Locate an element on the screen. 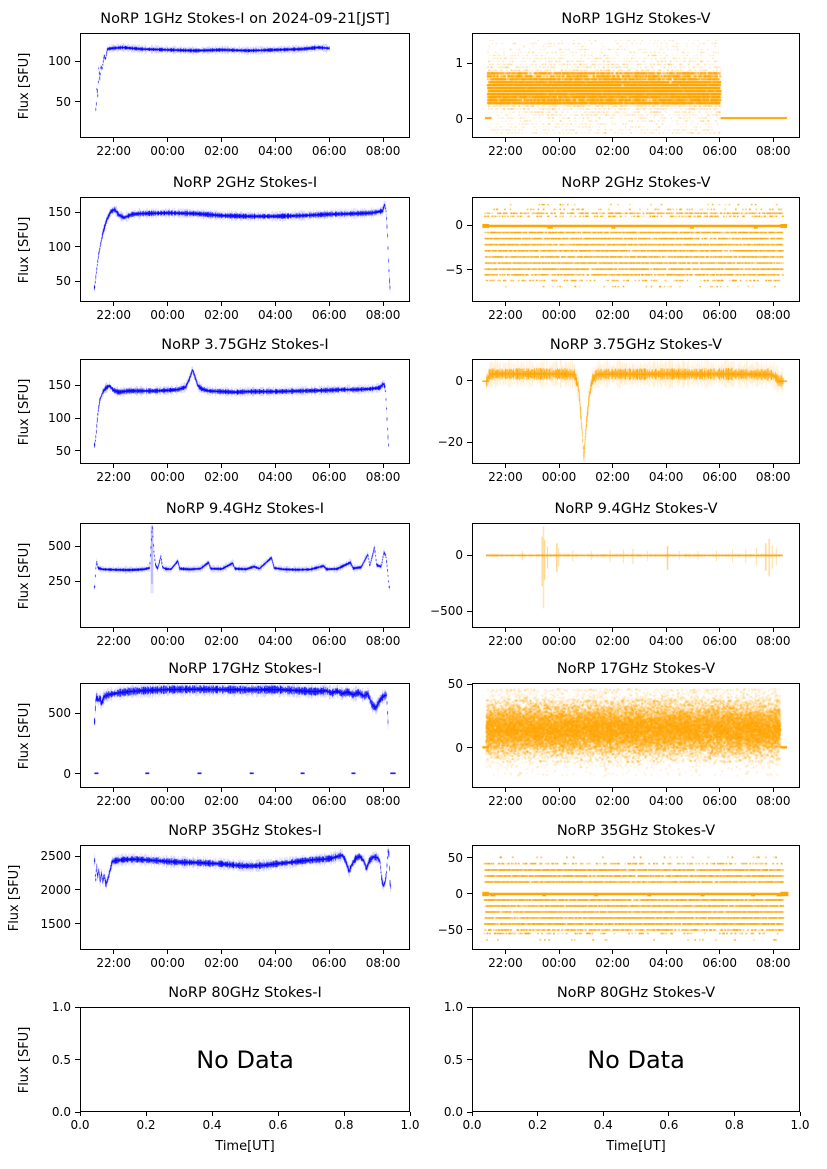  y-tick-label: 500 is located at coordinates (59, 546).